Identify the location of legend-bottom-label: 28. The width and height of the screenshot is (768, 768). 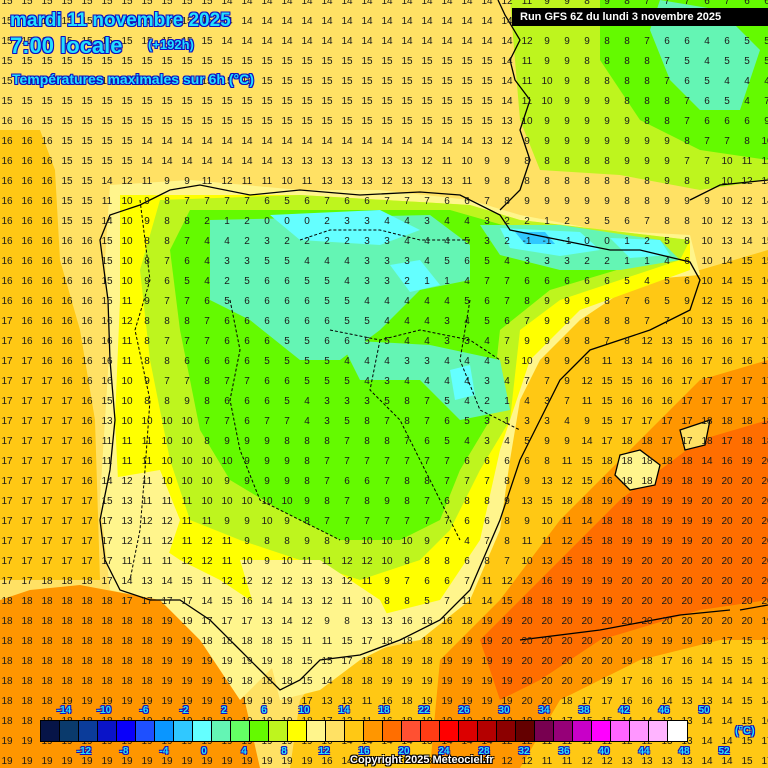
(483, 751).